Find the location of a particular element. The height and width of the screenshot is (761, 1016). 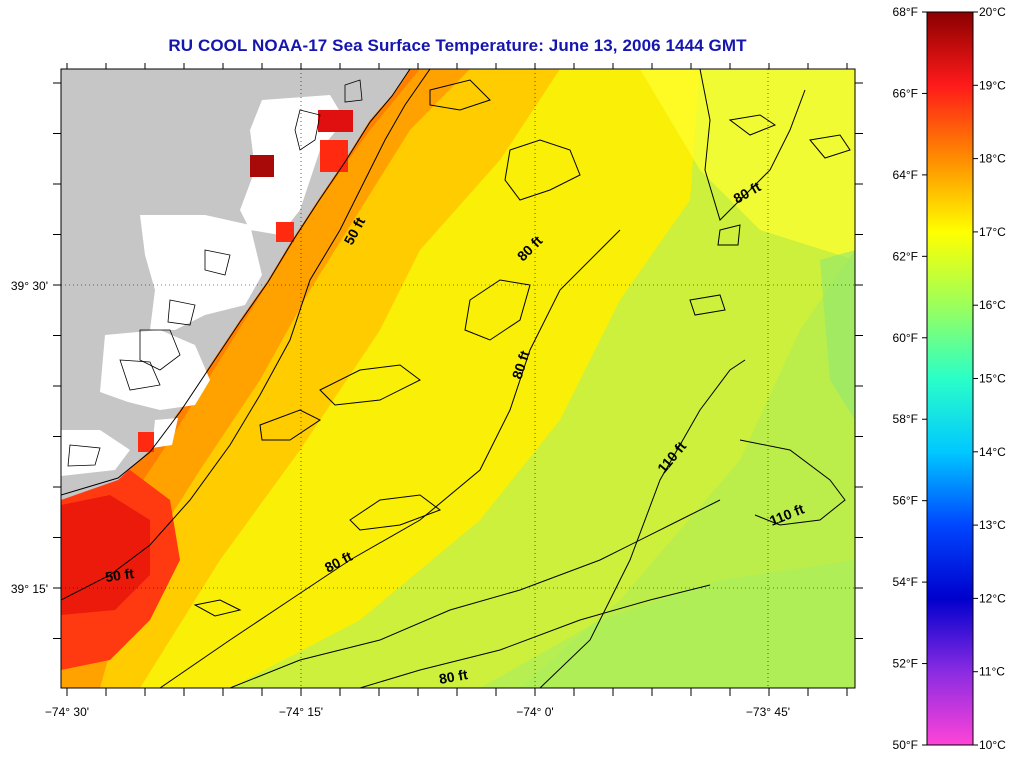

y-tick-label: 39° 15' is located at coordinates (29, 589).